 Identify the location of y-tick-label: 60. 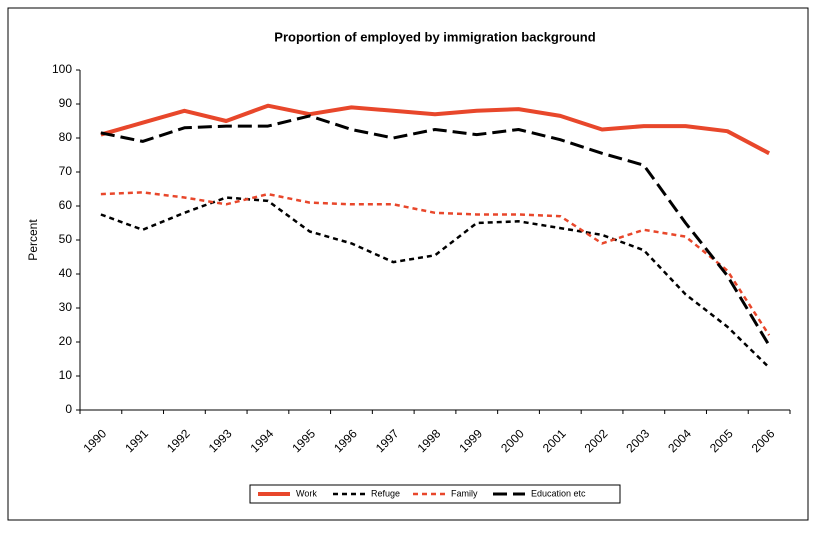
(66, 205).